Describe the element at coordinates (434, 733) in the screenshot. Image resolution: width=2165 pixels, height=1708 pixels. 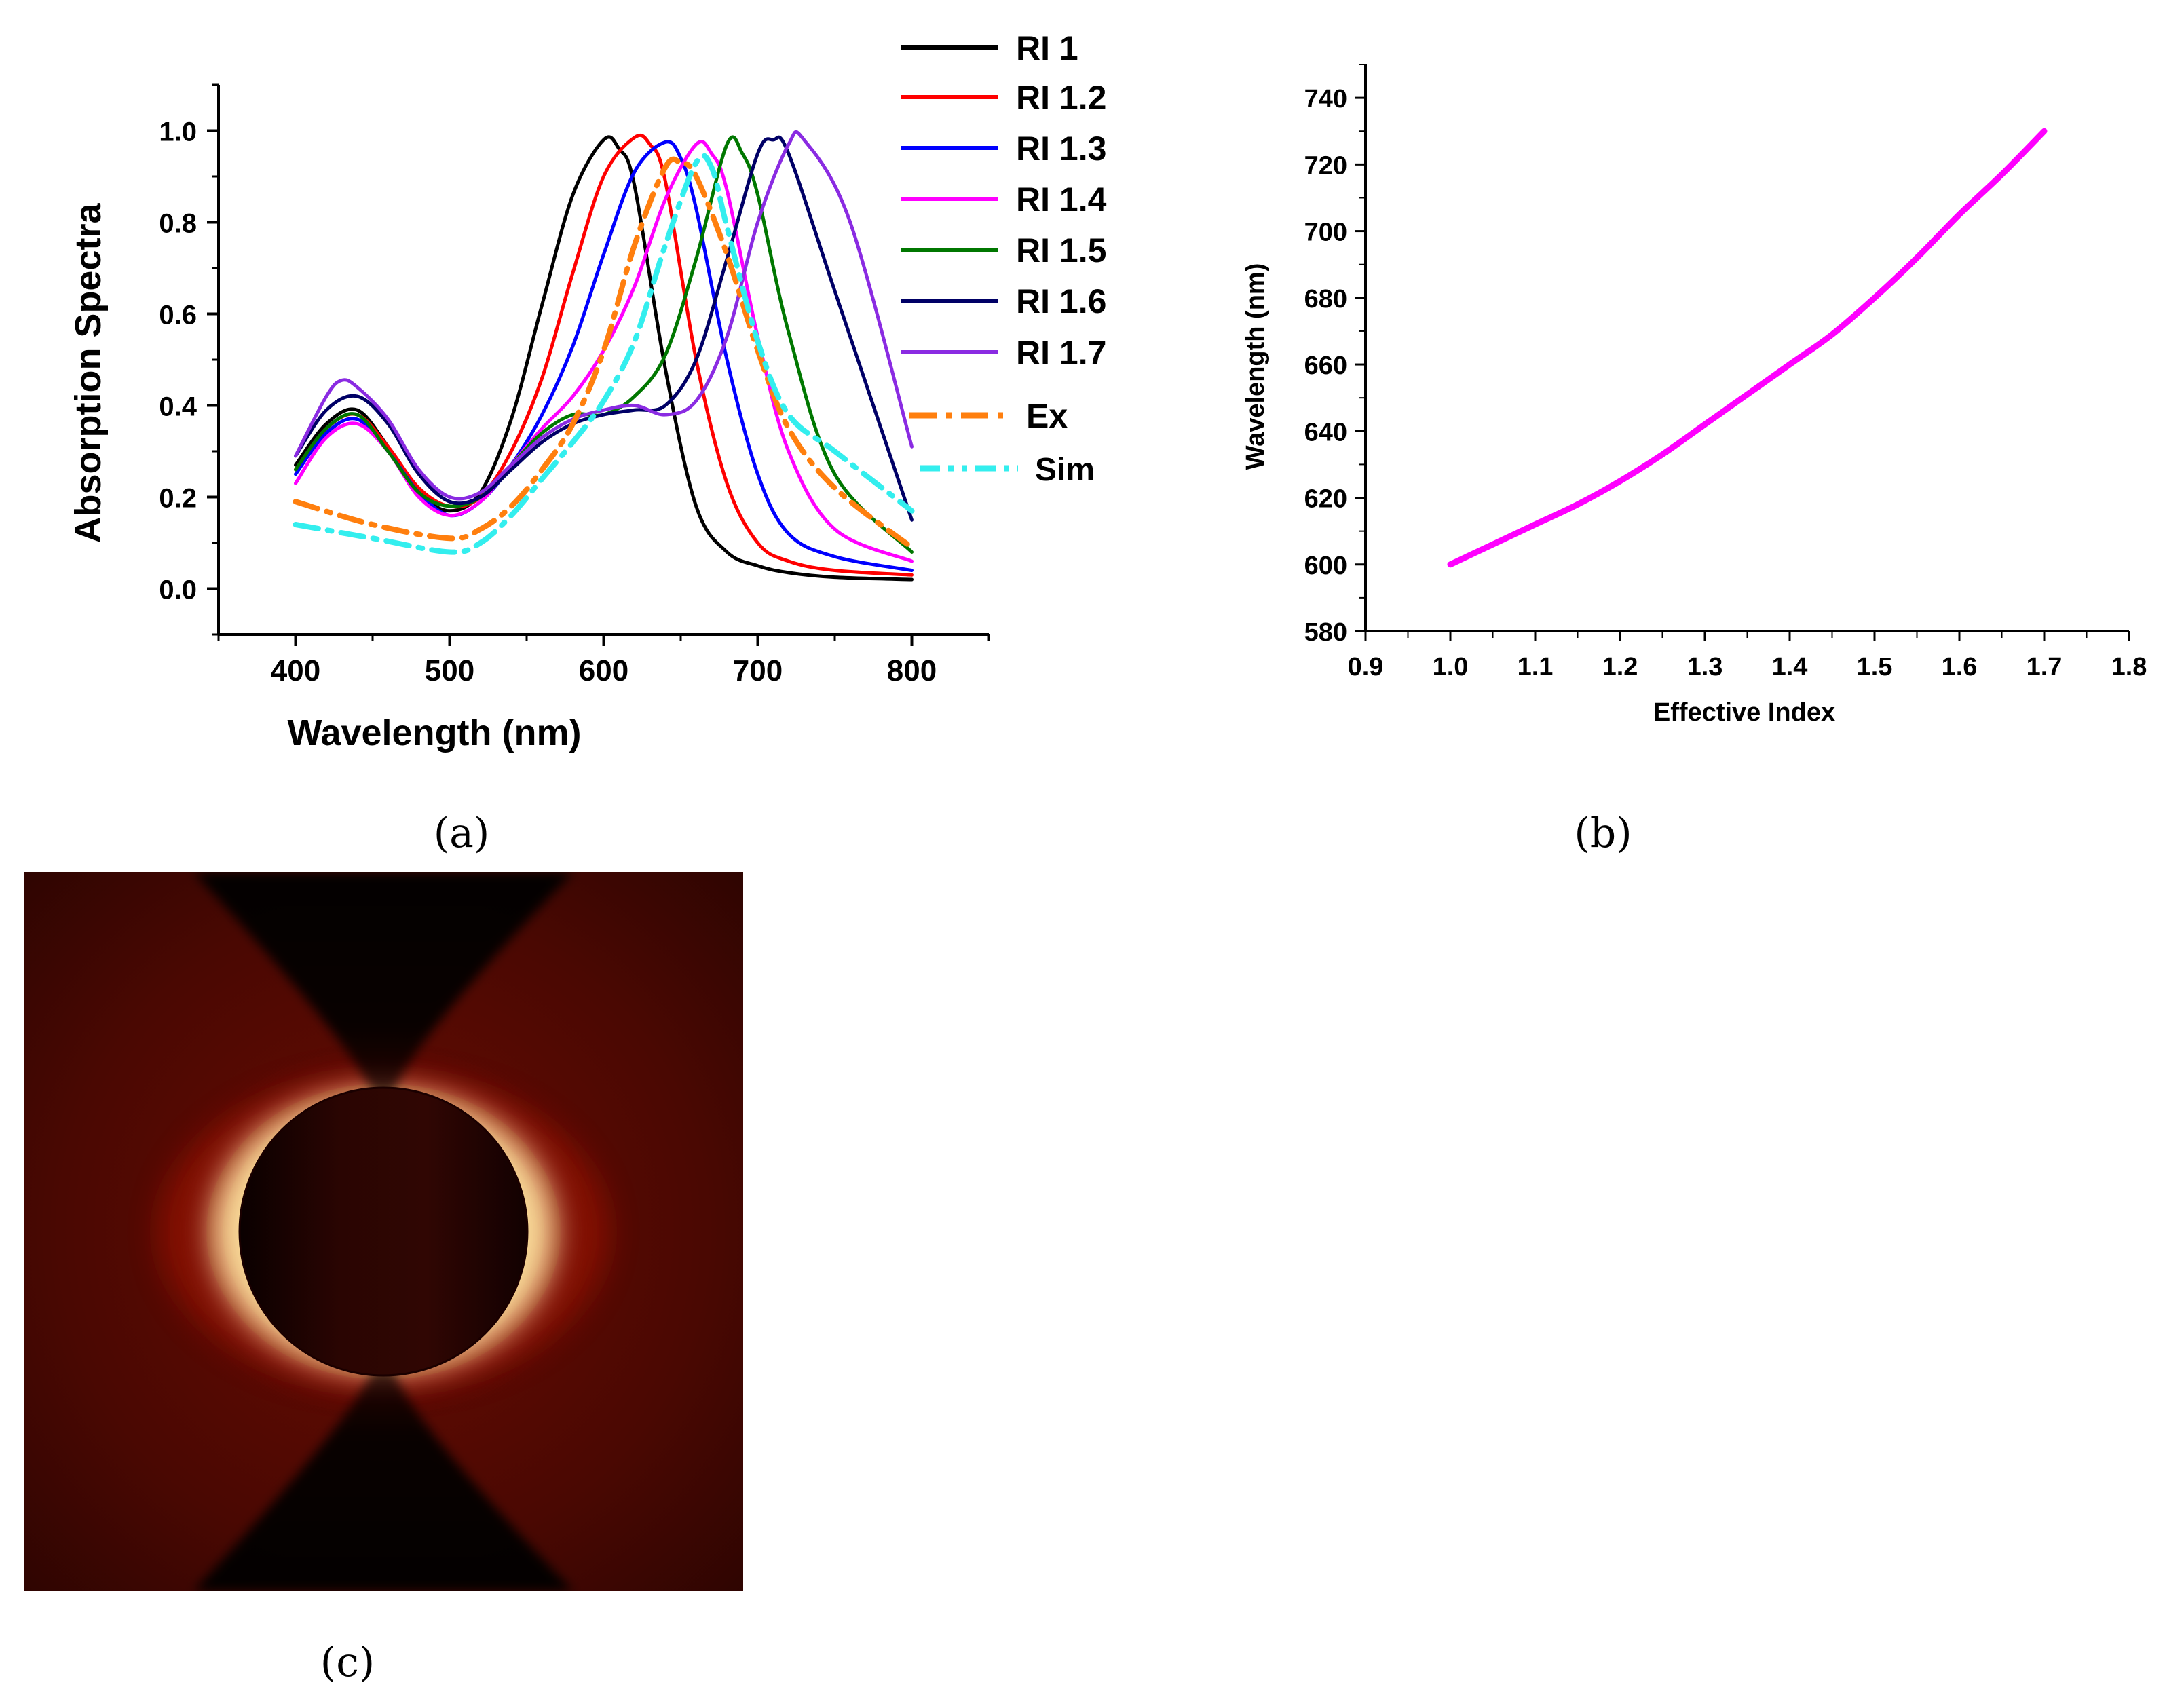
I see `chart-a-x-axis-label: Wavelength (nm)` at that location.